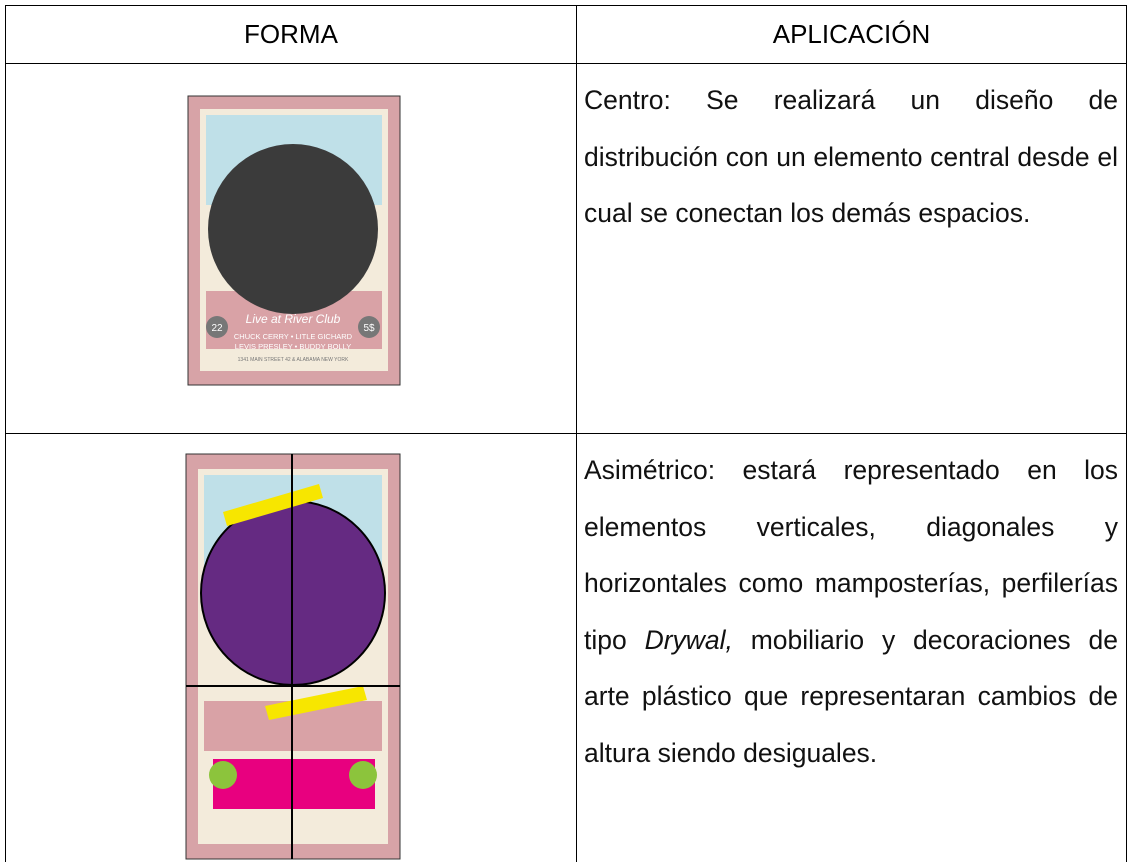  Describe the element at coordinates (293, 319) in the screenshot. I see `poster-title: Live at River Club` at that location.